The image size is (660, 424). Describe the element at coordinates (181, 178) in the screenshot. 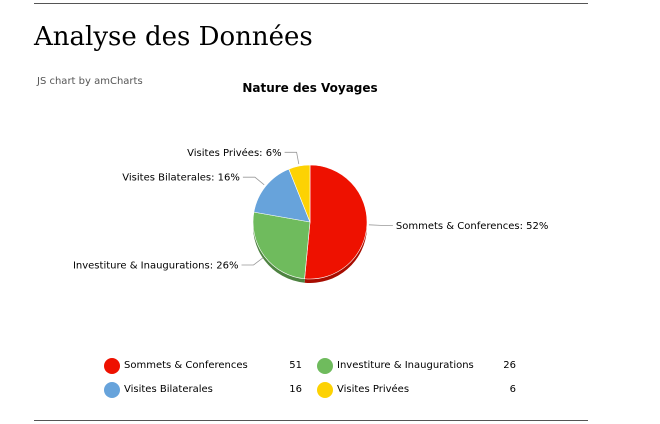

I see `pie-label-visites-bilaterales: Visites Bilaterales: 16%` at that location.